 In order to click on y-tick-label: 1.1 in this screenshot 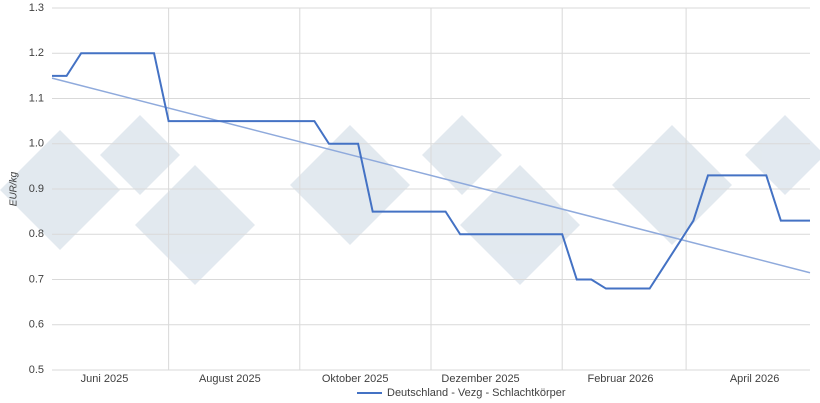, I will do `click(36, 98)`.